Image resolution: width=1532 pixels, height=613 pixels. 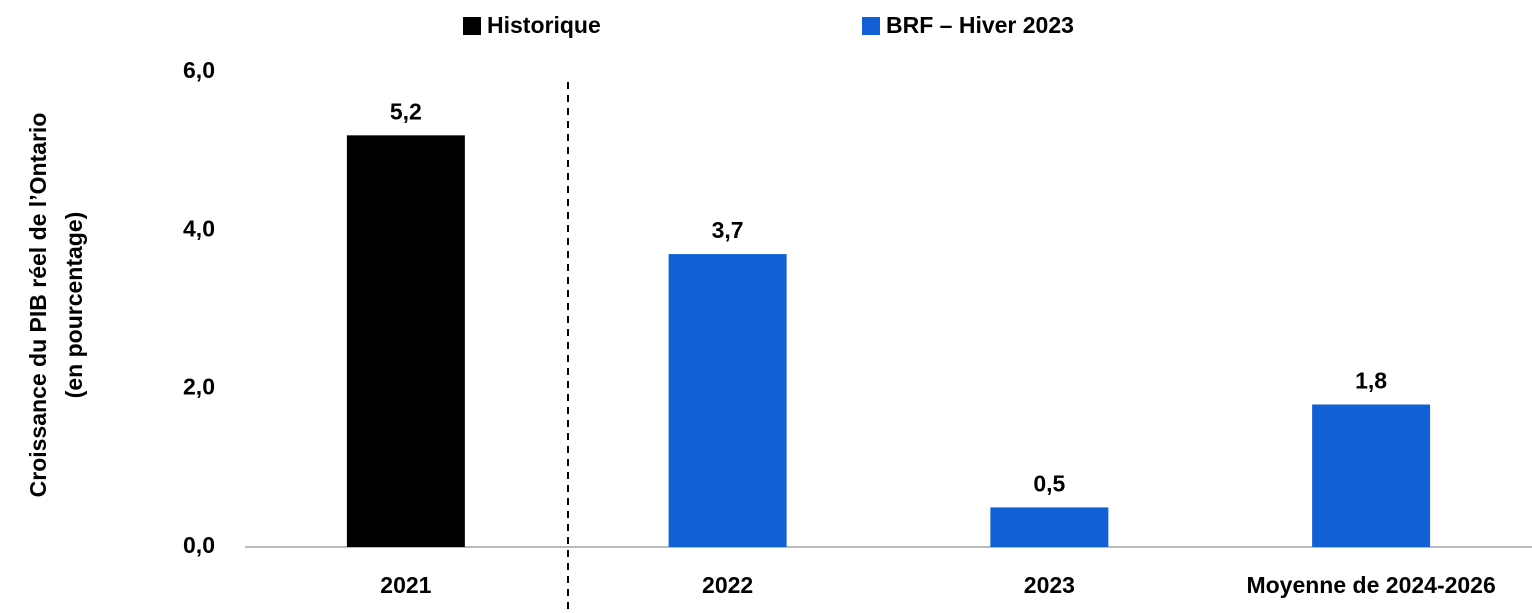 I want to click on y-axis-title-line: Croissance du PIB réel de l’Ontario, so click(x=38, y=305).